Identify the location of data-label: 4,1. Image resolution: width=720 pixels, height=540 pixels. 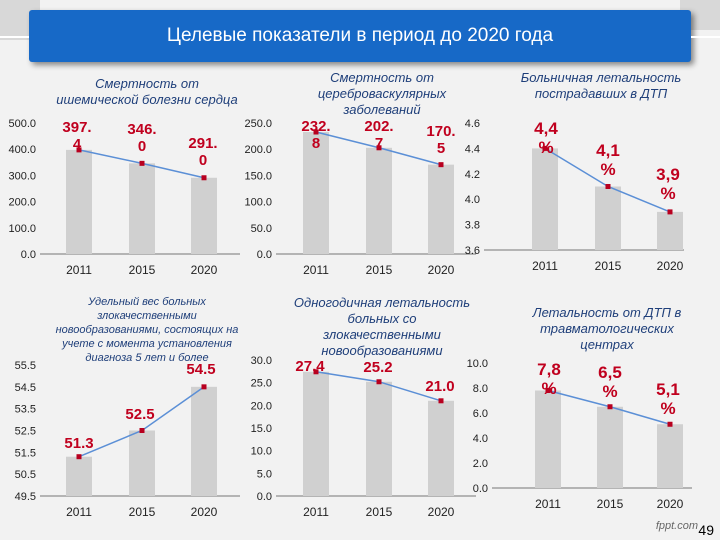
(608, 150).